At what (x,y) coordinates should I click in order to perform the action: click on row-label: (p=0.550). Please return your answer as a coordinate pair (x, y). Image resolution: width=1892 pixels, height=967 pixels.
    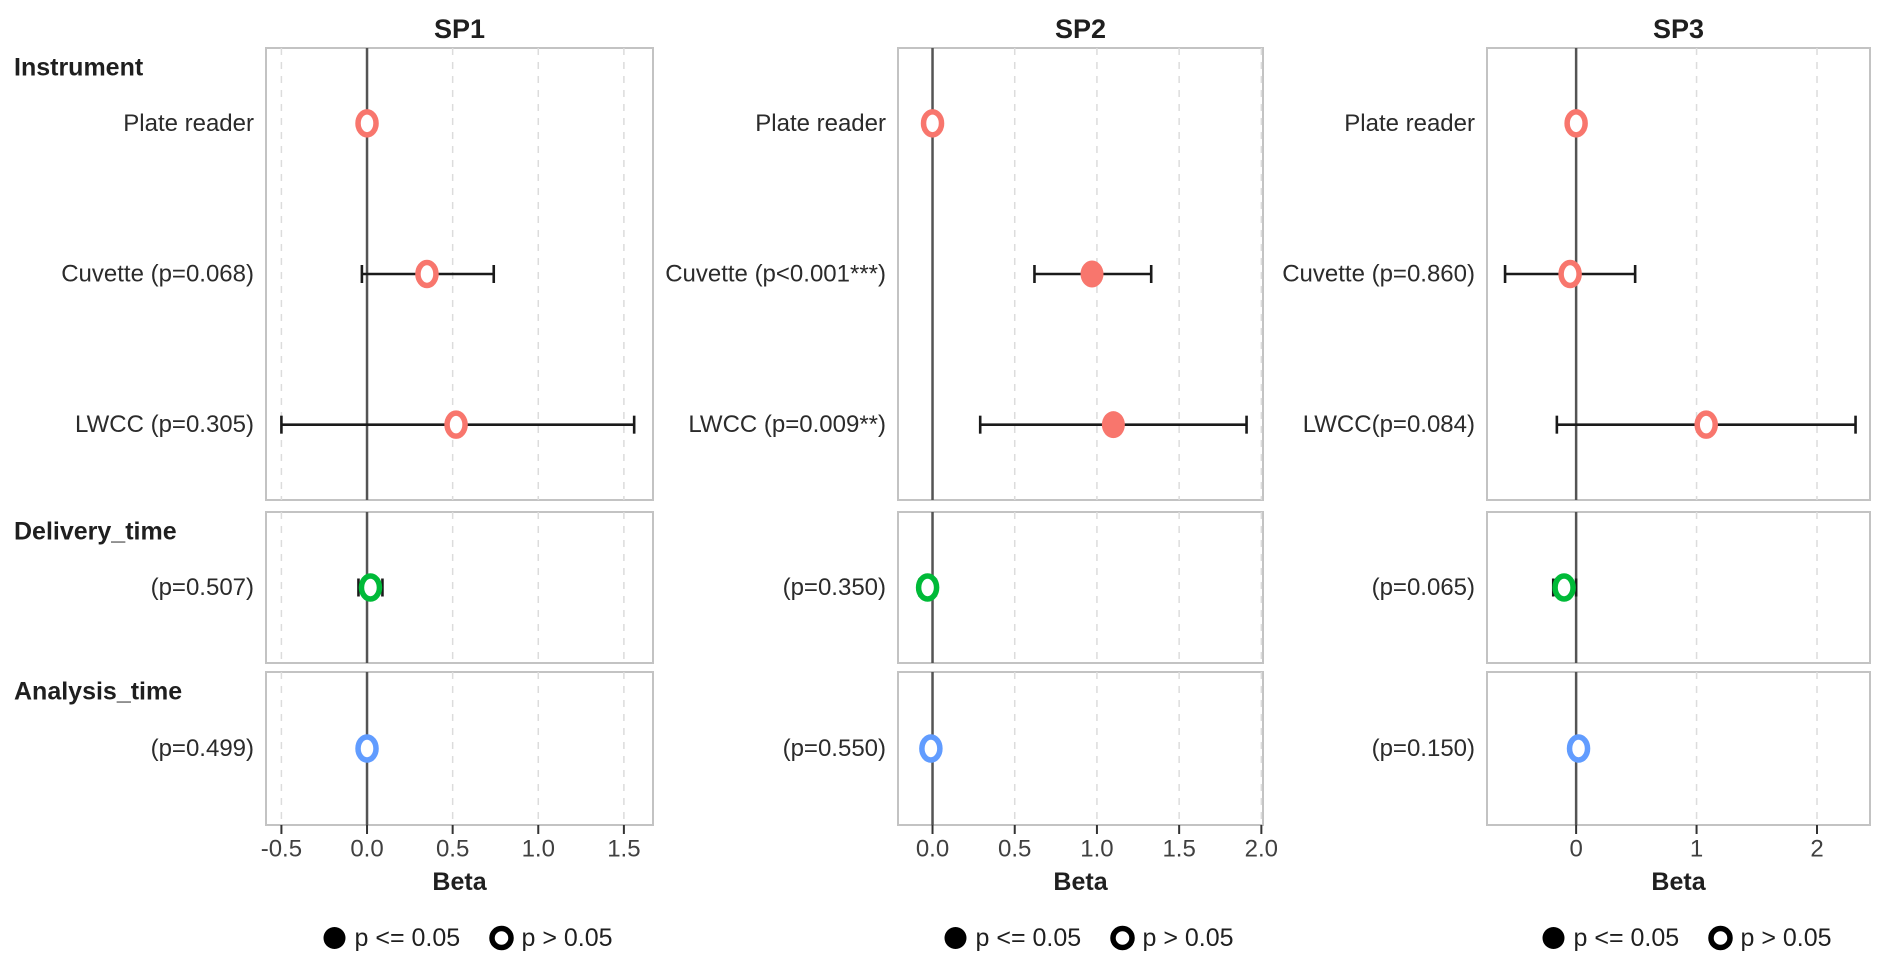
    Looking at the image, I should click on (834, 748).